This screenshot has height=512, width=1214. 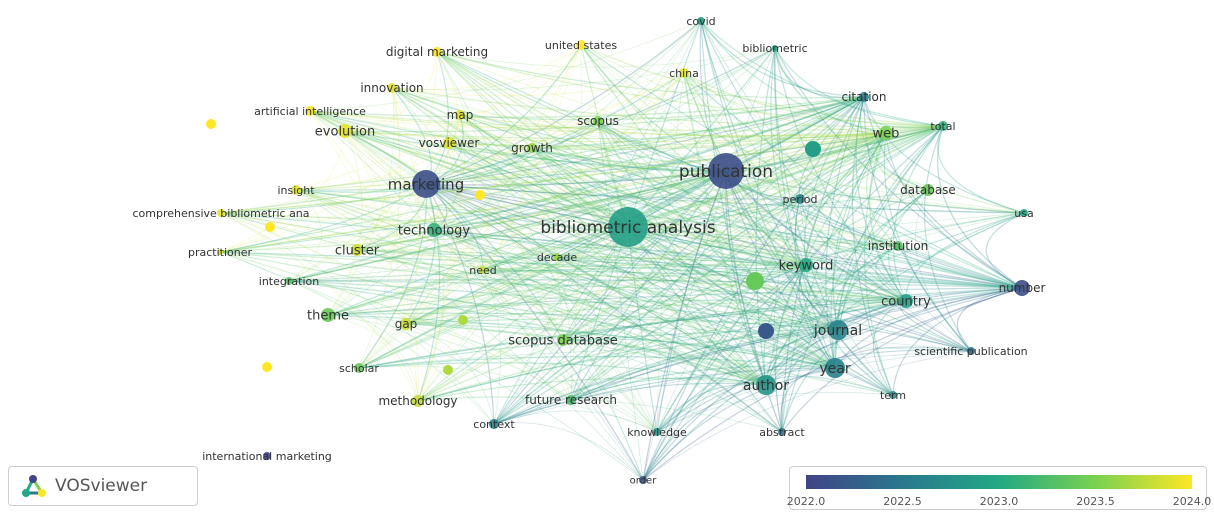 I want to click on node-label: vosviewer, so click(x=449, y=143).